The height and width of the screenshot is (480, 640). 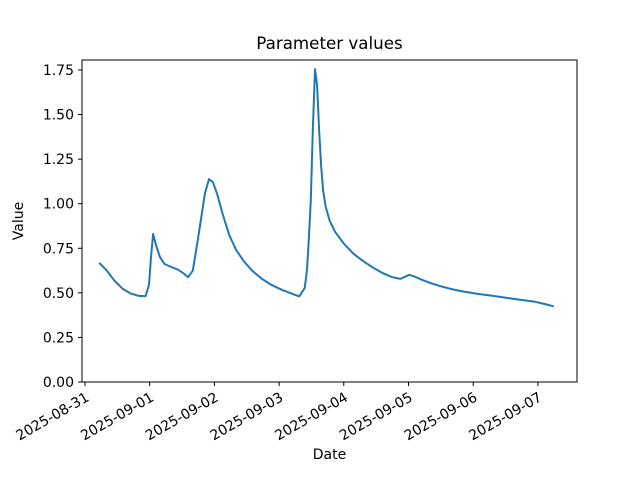 I want to click on y-axis-label: Value, so click(x=19, y=221).